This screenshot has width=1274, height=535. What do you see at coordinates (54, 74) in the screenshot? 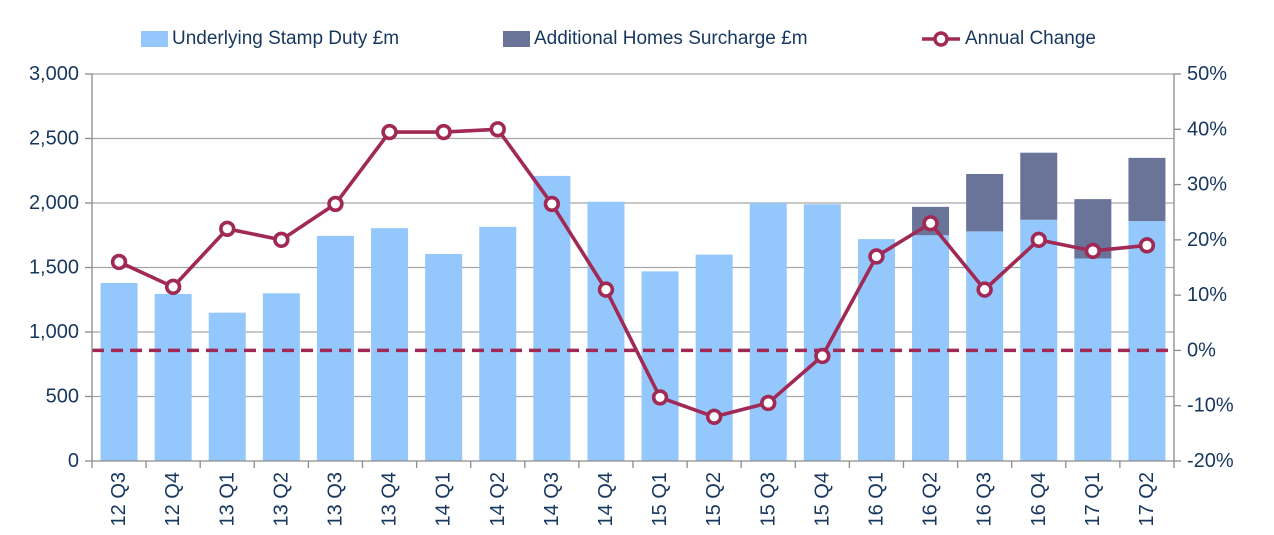
I see `left-axis-label: 3,000` at bounding box center [54, 74].